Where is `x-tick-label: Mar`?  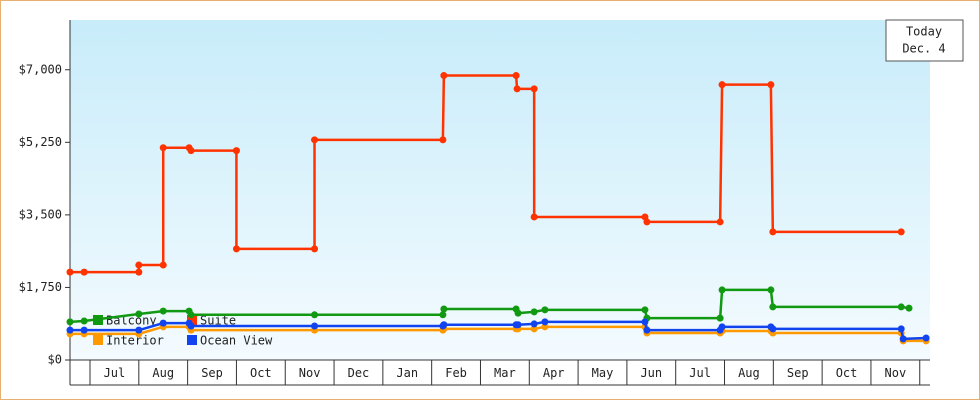
x-tick-label: Mar is located at coordinates (505, 373).